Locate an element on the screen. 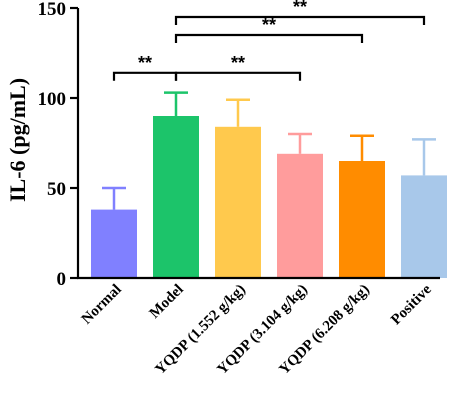 The width and height of the screenshot is (457, 409). category-label: Positive is located at coordinates (411, 304).